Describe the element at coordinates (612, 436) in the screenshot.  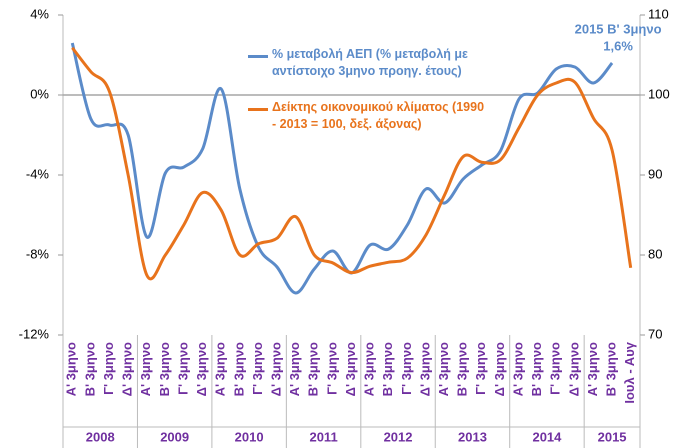
I see `x-group-label: 2015` at that location.